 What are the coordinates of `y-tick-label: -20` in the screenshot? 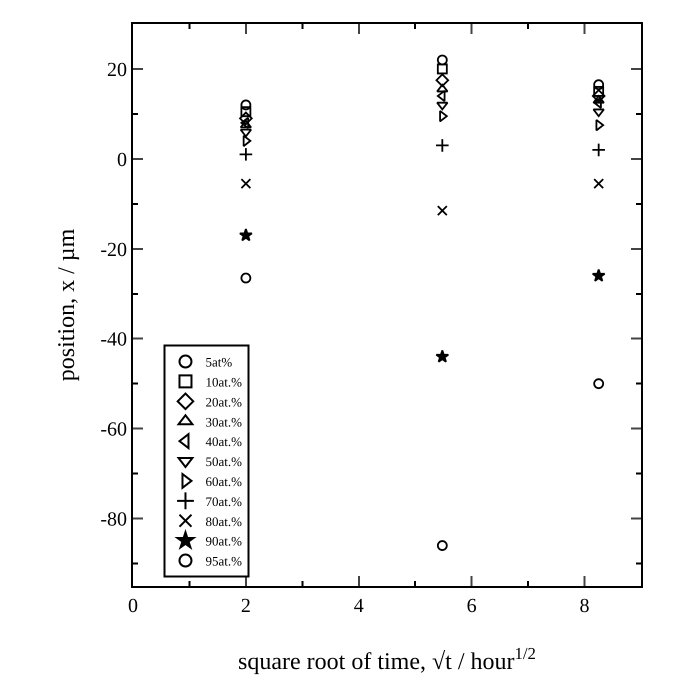 It's located at (113, 249).